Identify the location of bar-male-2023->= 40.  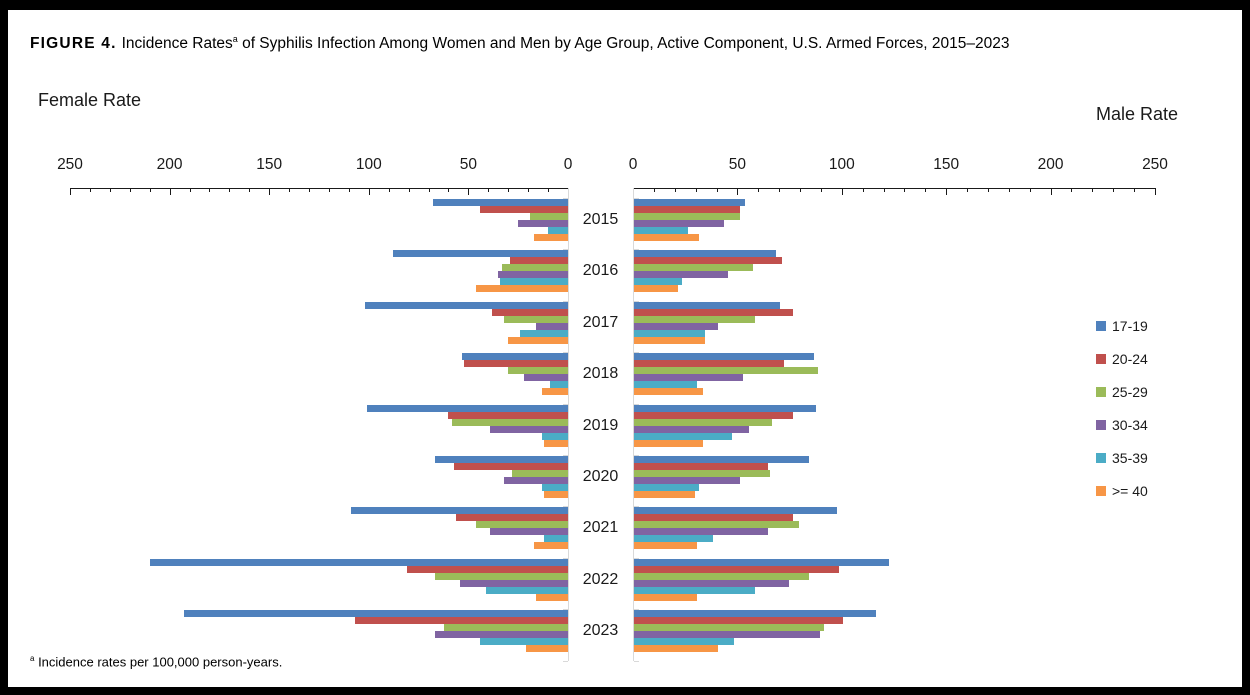
(676, 649).